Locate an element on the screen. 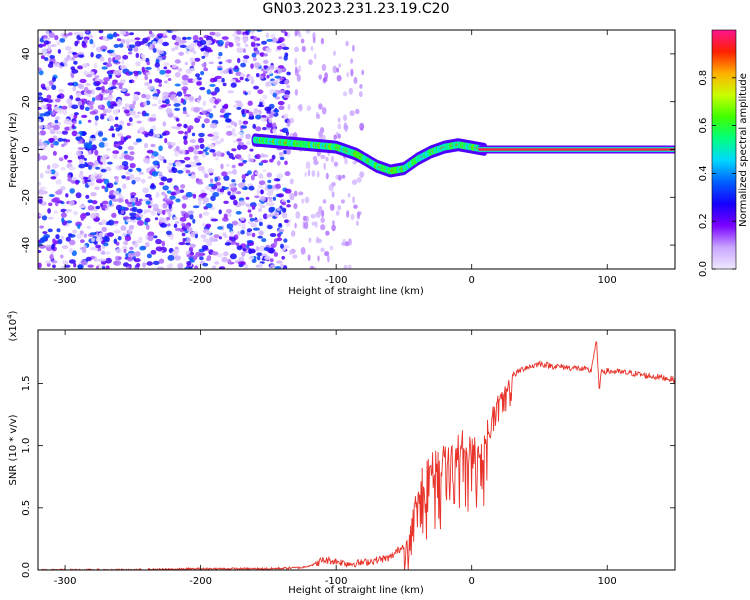 The width and height of the screenshot is (750, 600). steady-line-core is located at coordinates (576, 149).